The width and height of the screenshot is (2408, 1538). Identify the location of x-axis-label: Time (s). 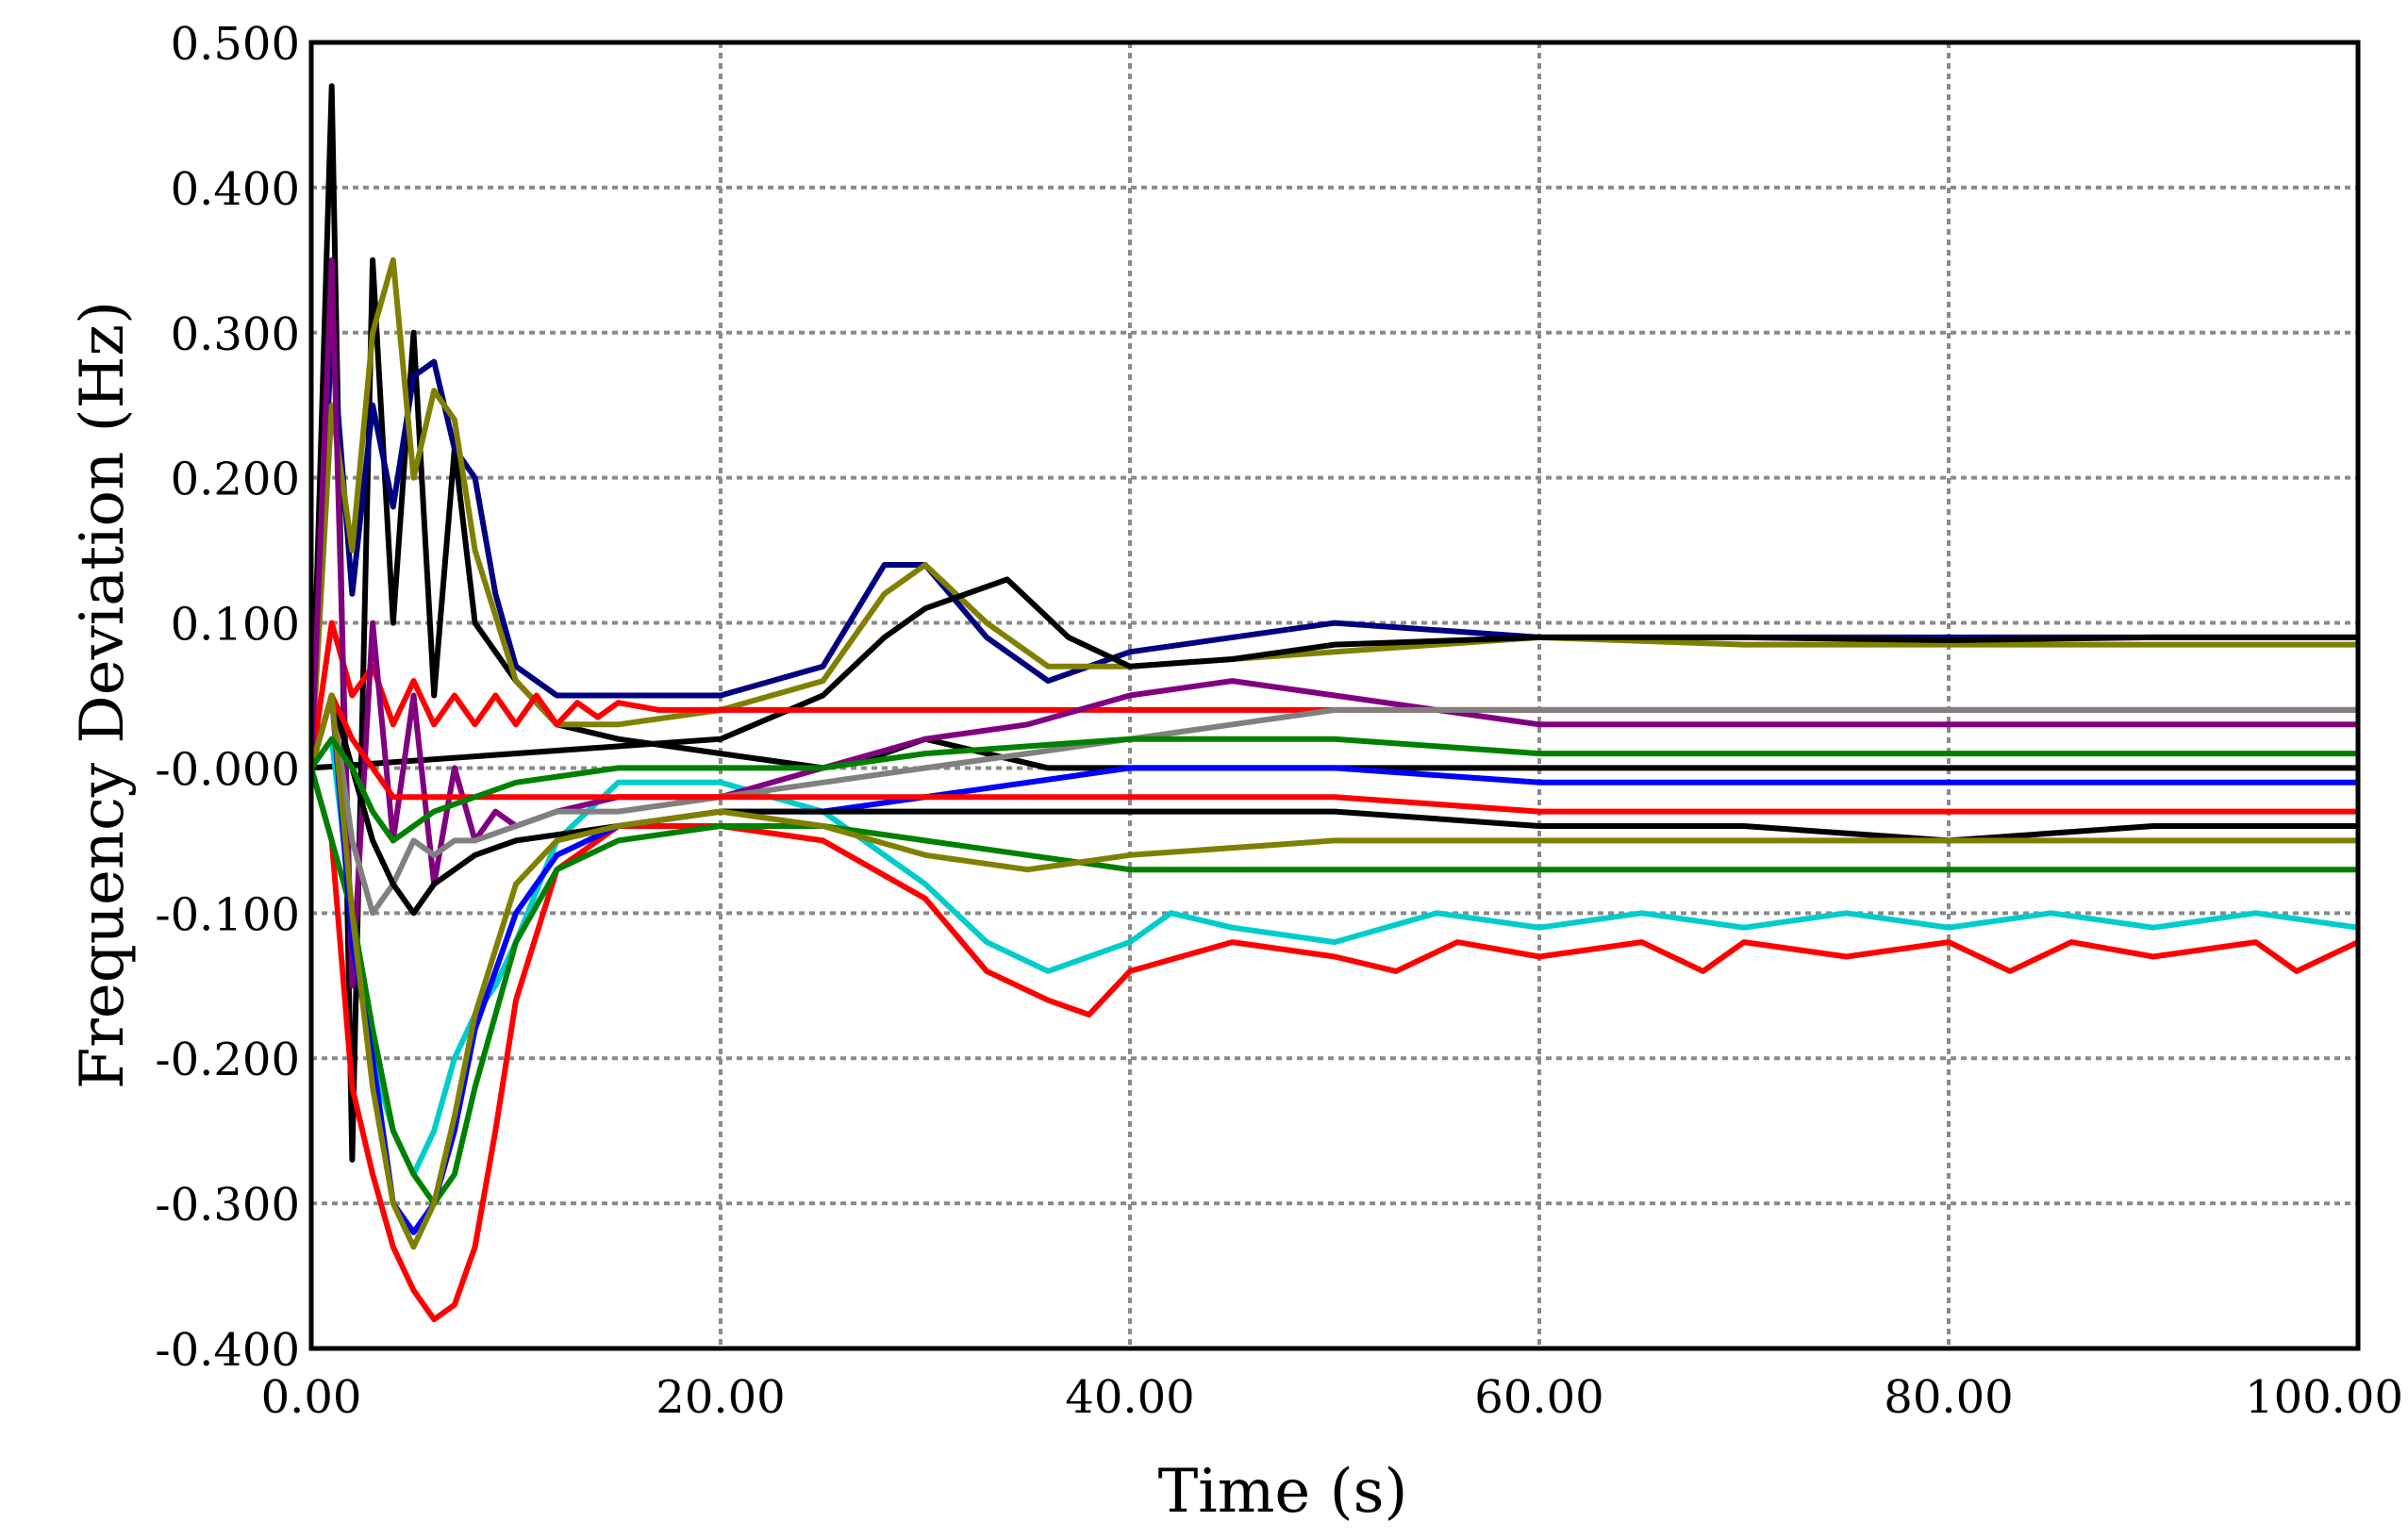
(1283, 1492).